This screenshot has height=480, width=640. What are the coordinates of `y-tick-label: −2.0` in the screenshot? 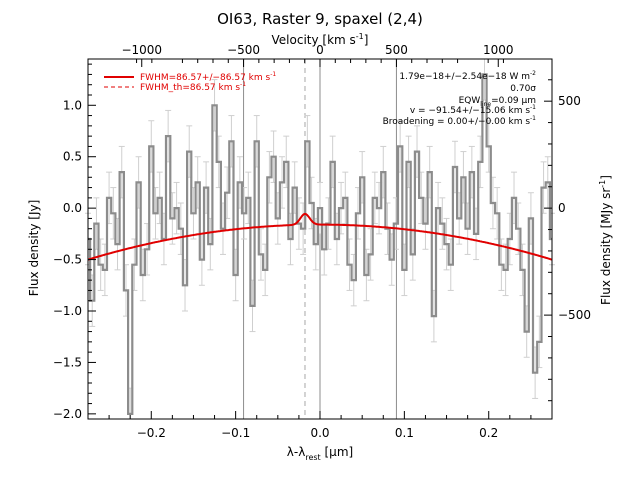 It's located at (67, 414).